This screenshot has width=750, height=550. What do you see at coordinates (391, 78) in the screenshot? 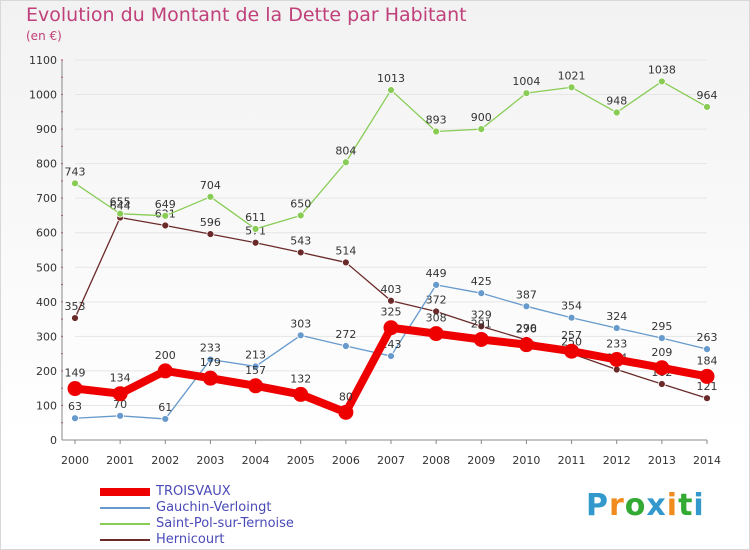
I see `data-label: 1013` at bounding box center [391, 78].